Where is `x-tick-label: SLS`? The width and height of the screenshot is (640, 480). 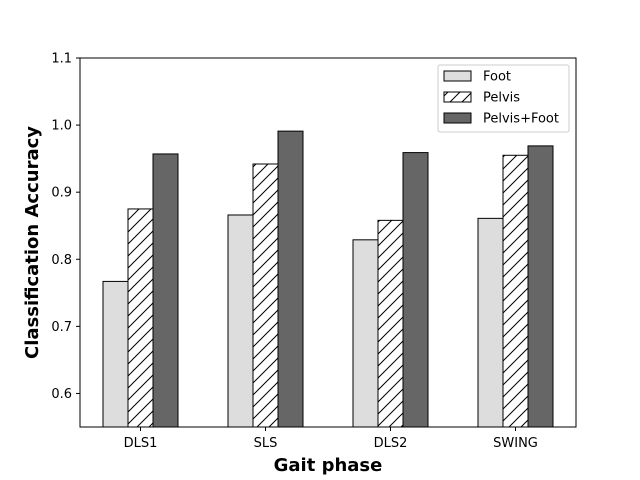
x-tick-label: SLS is located at coordinates (266, 443).